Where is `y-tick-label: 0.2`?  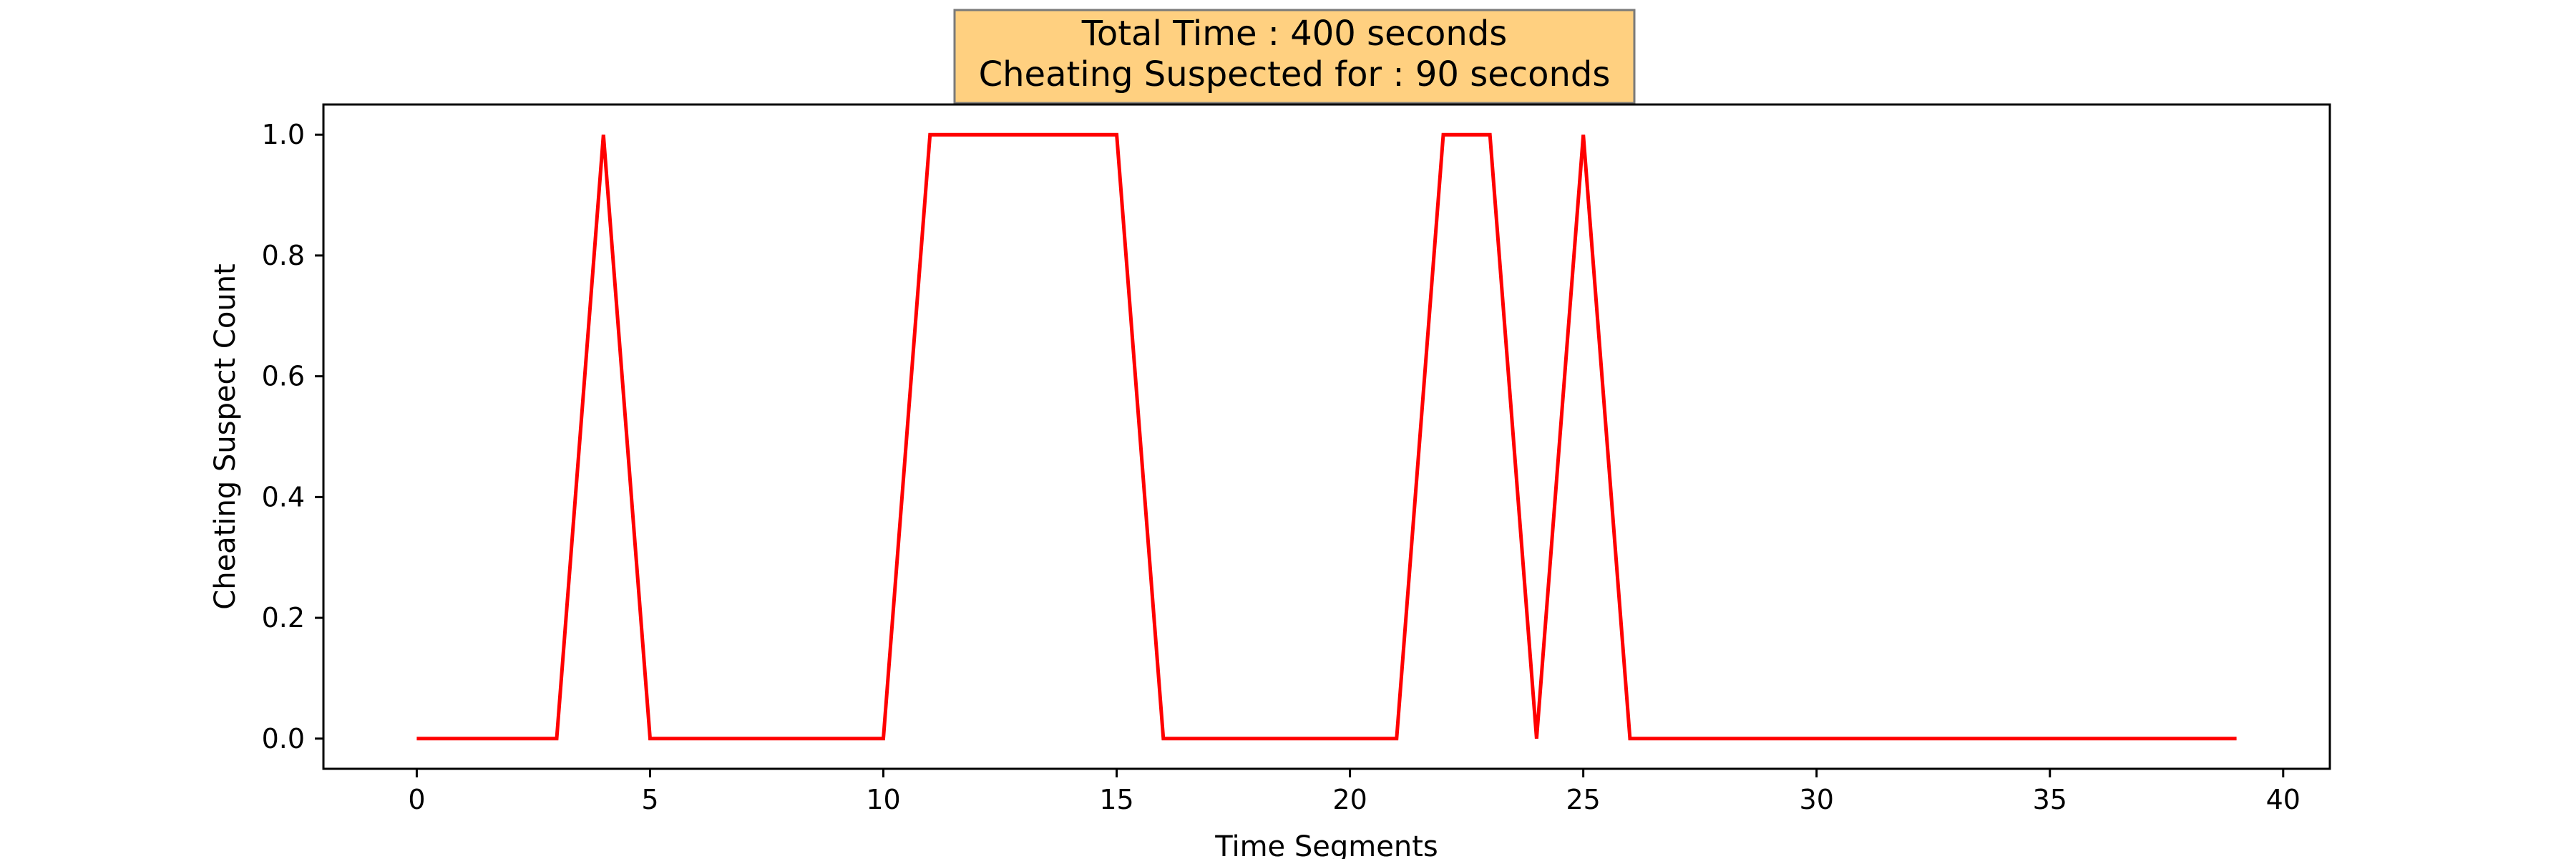 y-tick-label: 0.2 is located at coordinates (283, 618).